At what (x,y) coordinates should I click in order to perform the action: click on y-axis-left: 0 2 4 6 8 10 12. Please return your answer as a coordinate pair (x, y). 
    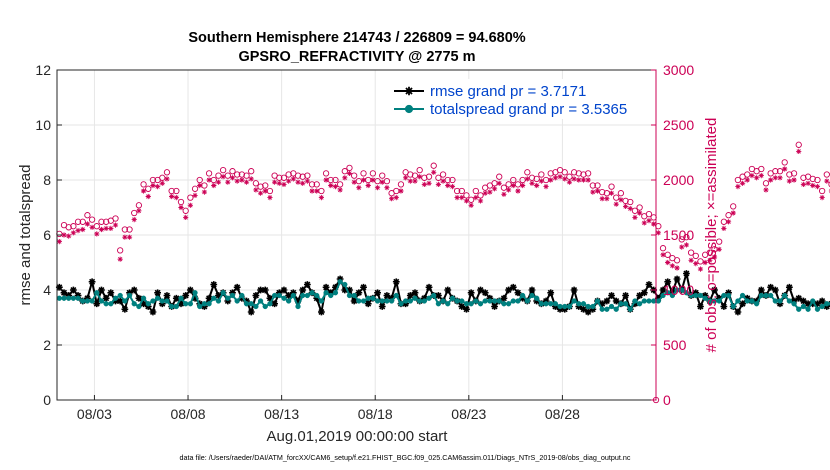
    Looking at the image, I should click on (48, 235).